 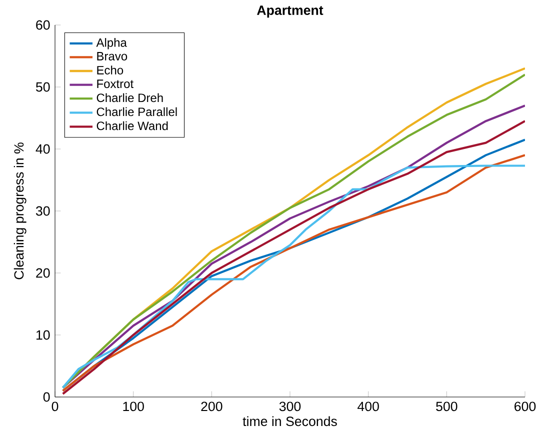 I want to click on y-tick-label: 30, so click(x=43, y=211).